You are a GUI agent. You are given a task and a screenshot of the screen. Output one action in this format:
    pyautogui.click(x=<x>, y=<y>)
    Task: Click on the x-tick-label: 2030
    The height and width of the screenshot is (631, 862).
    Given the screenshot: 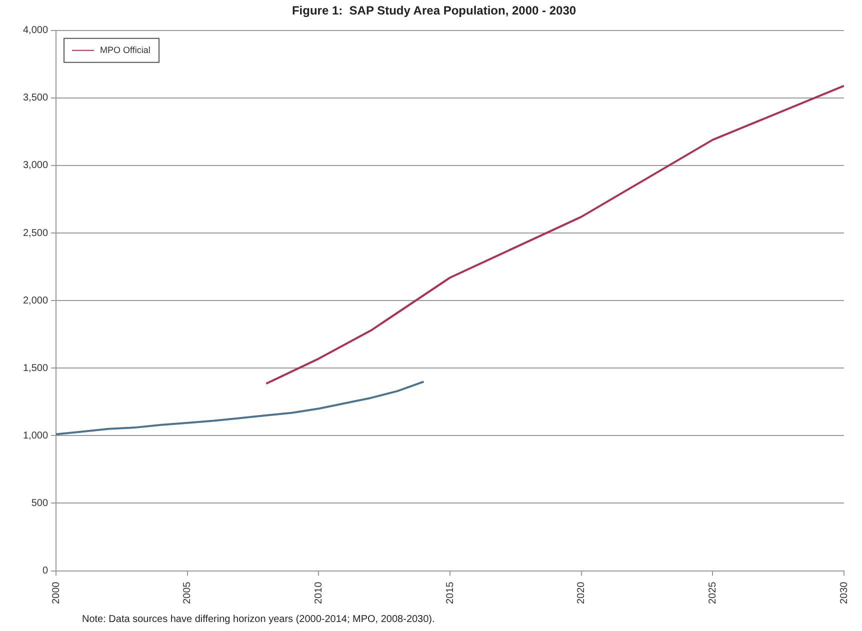 What is the action you would take?
    pyautogui.click(x=844, y=592)
    